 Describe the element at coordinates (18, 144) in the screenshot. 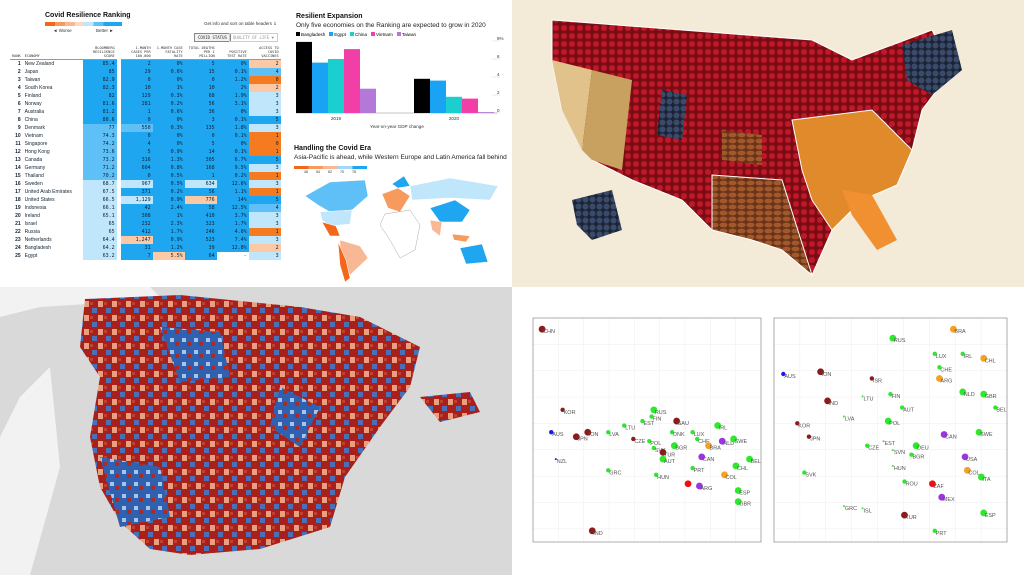

I see `rank-cell: 11` at that location.